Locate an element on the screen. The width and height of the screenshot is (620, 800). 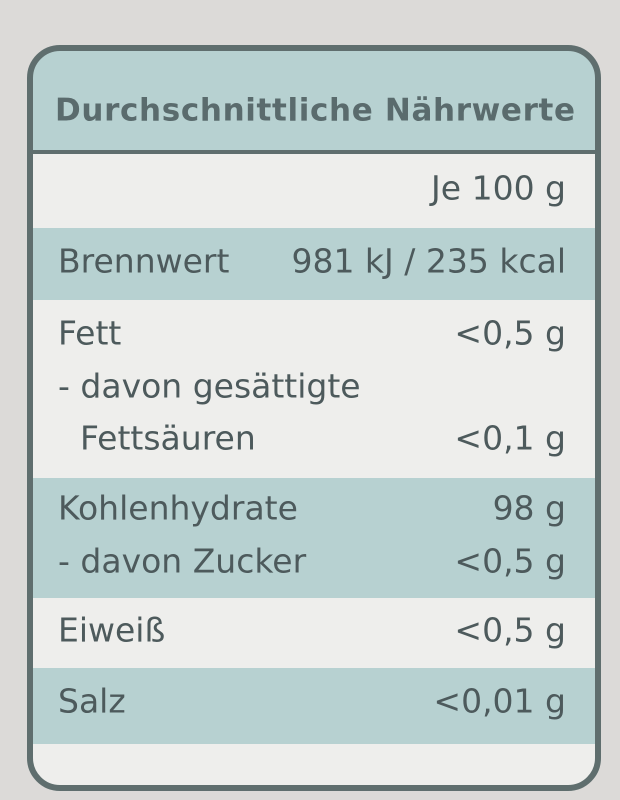
row-label: - davon Zucker is located at coordinates (182, 561).